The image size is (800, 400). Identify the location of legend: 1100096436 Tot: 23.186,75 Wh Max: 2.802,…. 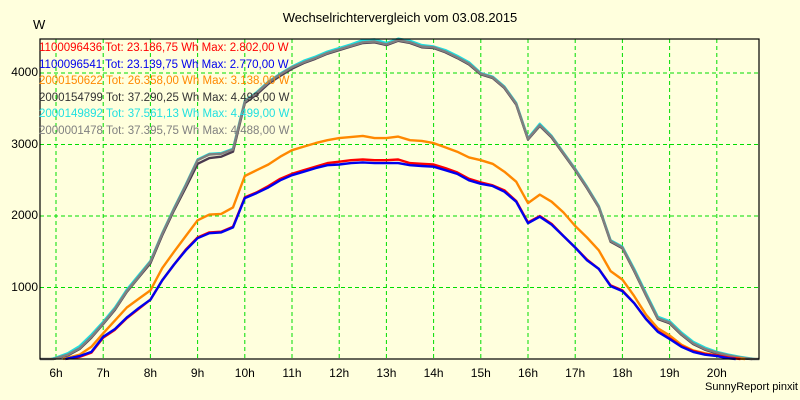
(164, 89).